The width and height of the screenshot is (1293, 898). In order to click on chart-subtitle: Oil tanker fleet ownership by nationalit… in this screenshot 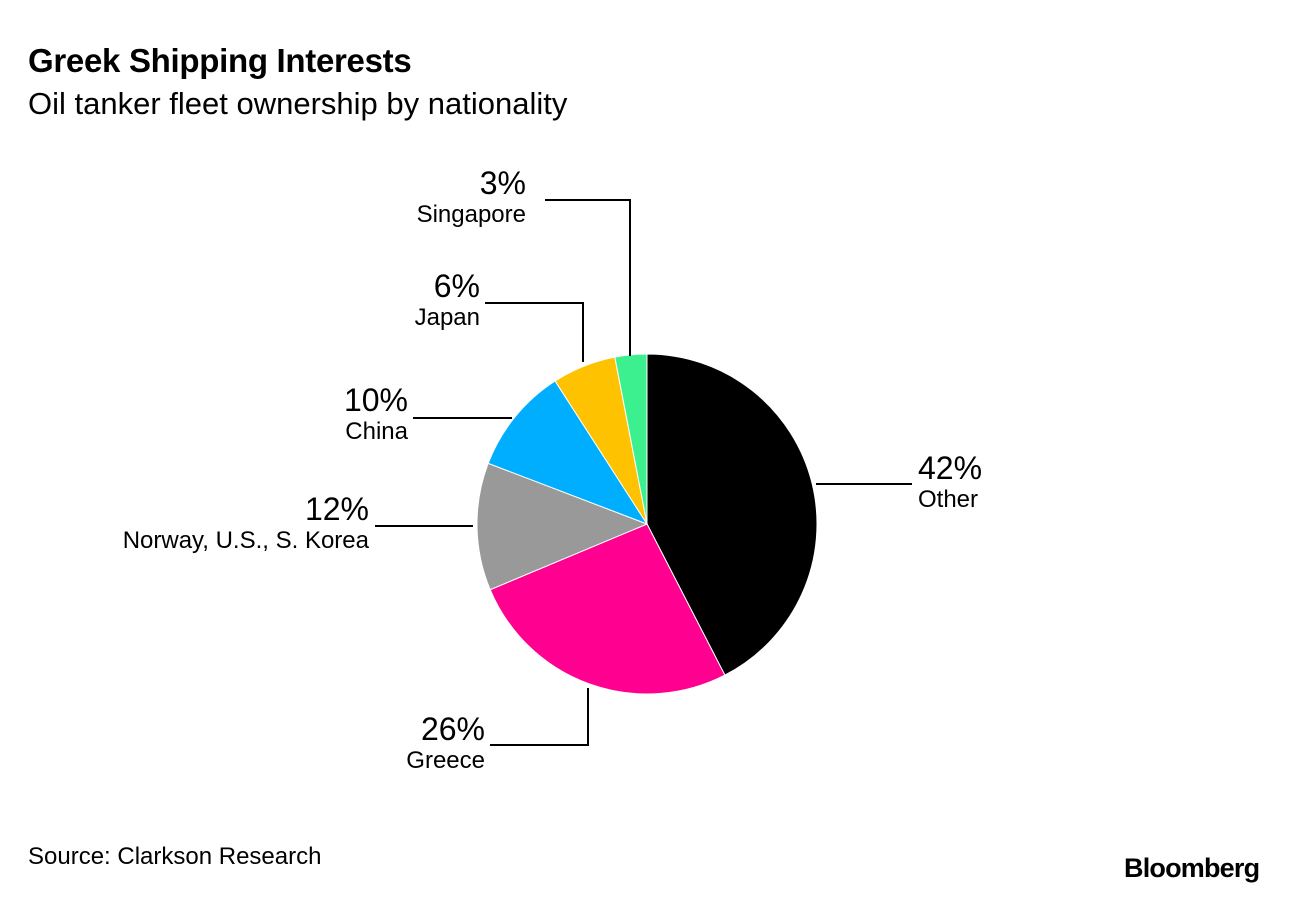, I will do `click(298, 103)`.